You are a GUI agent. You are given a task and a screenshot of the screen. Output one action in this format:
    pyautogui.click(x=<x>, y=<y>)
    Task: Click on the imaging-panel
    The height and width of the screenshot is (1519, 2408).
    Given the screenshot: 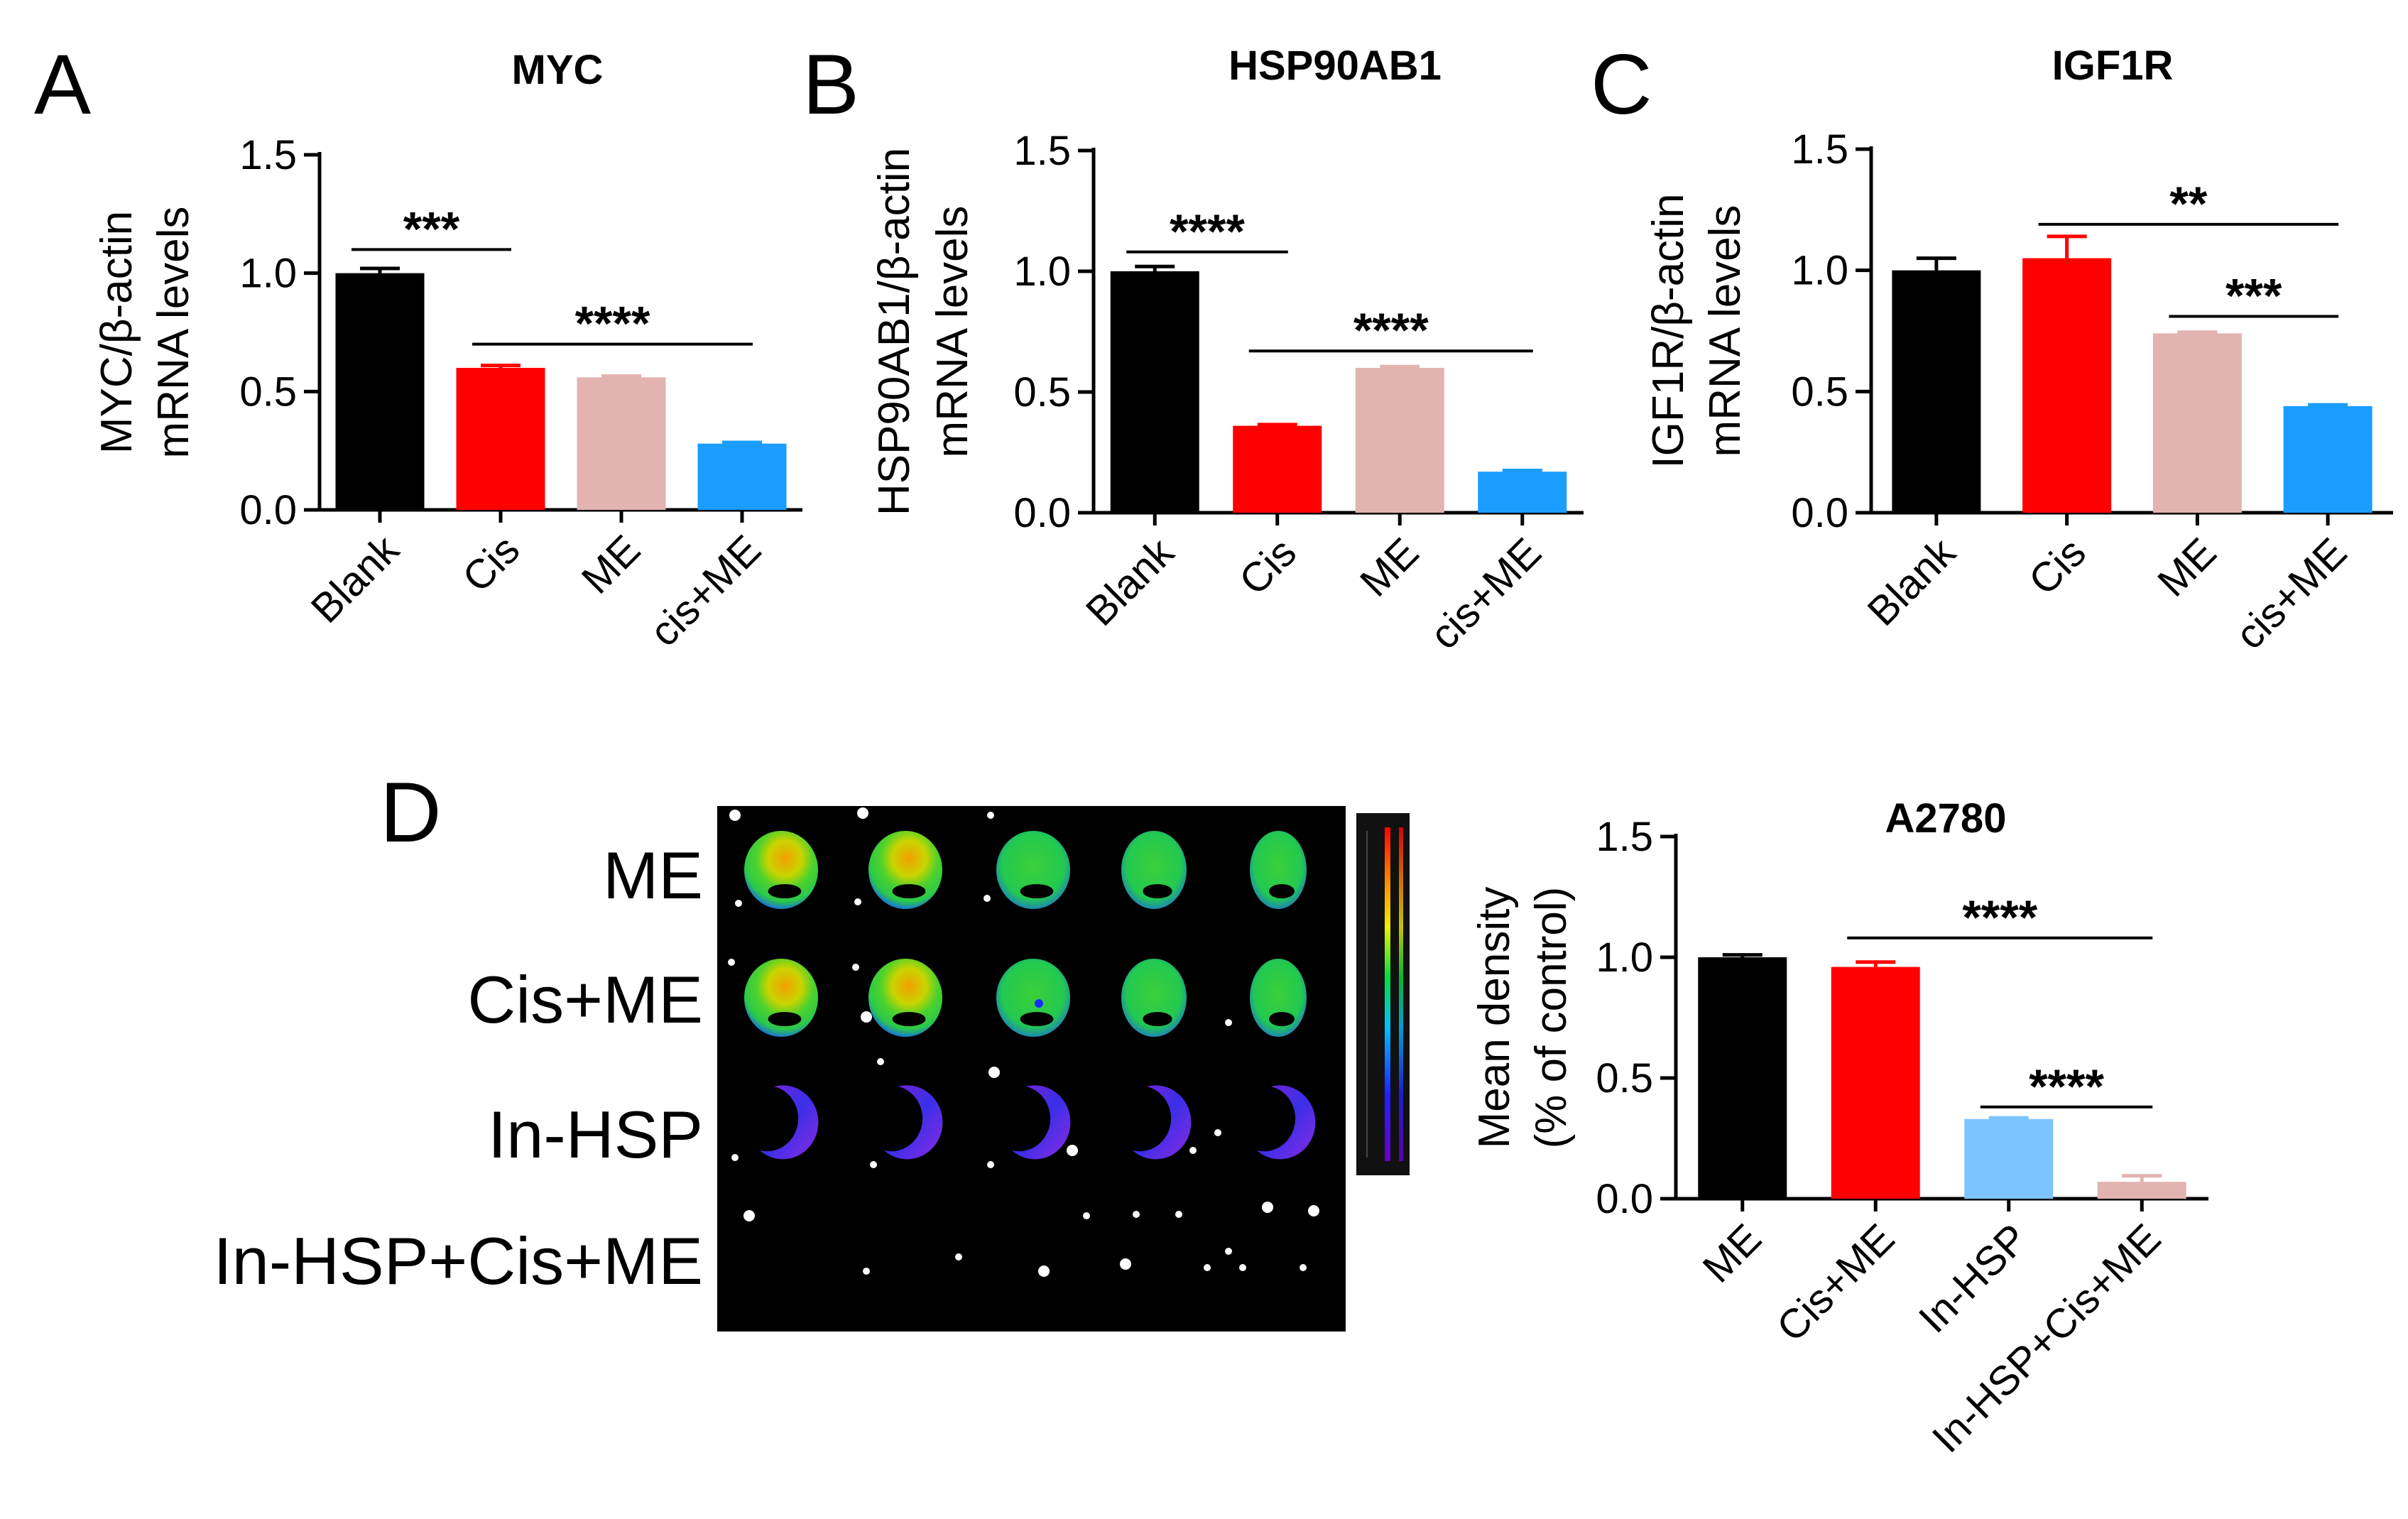 What is the action you would take?
    pyautogui.click(x=1063, y=1069)
    